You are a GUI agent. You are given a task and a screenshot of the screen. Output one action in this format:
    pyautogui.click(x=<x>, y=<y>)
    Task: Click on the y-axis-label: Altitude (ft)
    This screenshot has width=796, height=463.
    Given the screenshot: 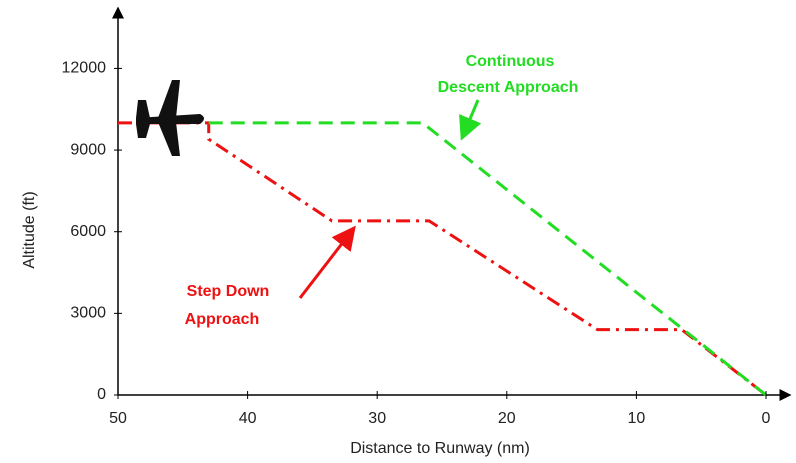 What is the action you would take?
    pyautogui.click(x=29, y=229)
    